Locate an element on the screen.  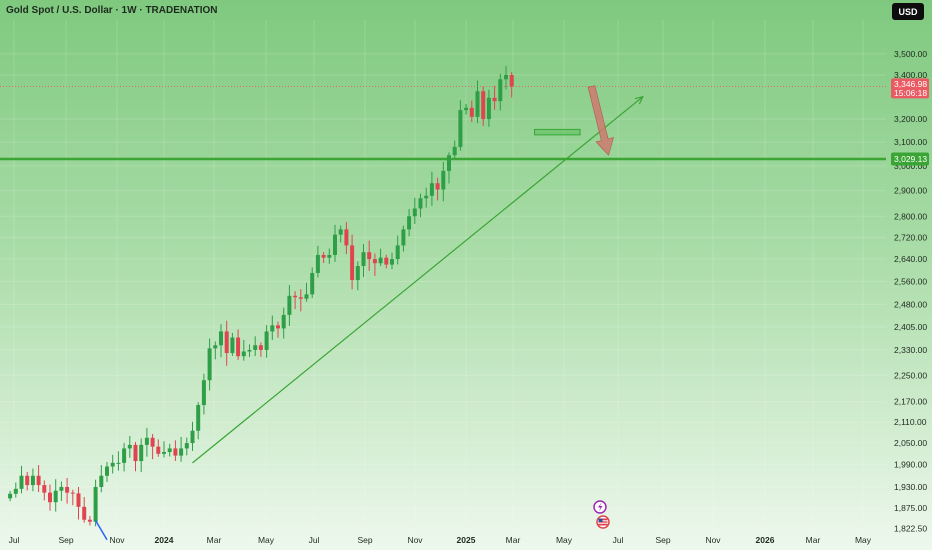
us-flag-event-icon is located at coordinates (603, 522).